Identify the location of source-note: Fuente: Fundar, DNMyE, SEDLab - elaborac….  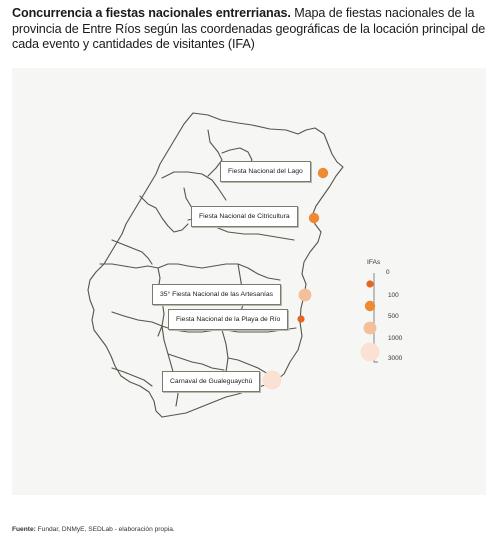
(93, 529).